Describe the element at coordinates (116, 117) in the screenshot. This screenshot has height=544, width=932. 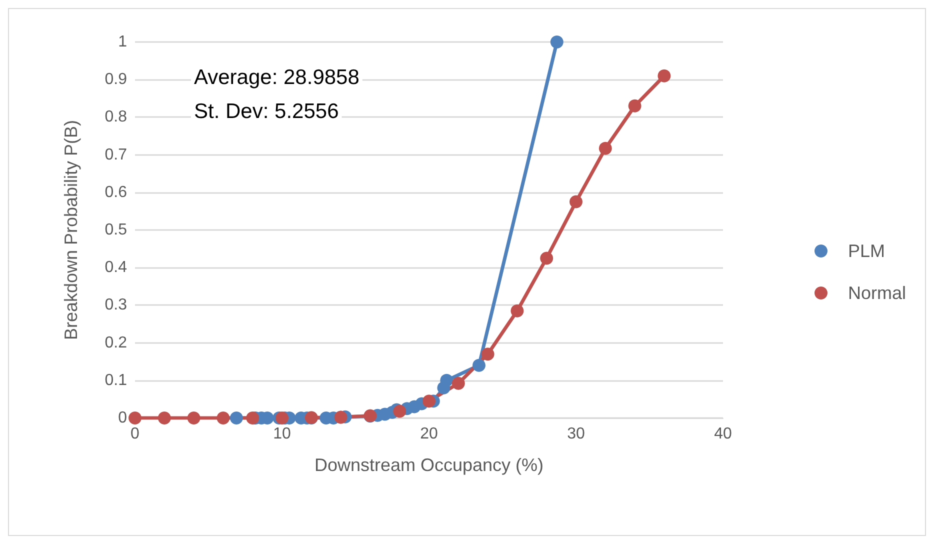
I see `y-tick-label: 0.8` at that location.